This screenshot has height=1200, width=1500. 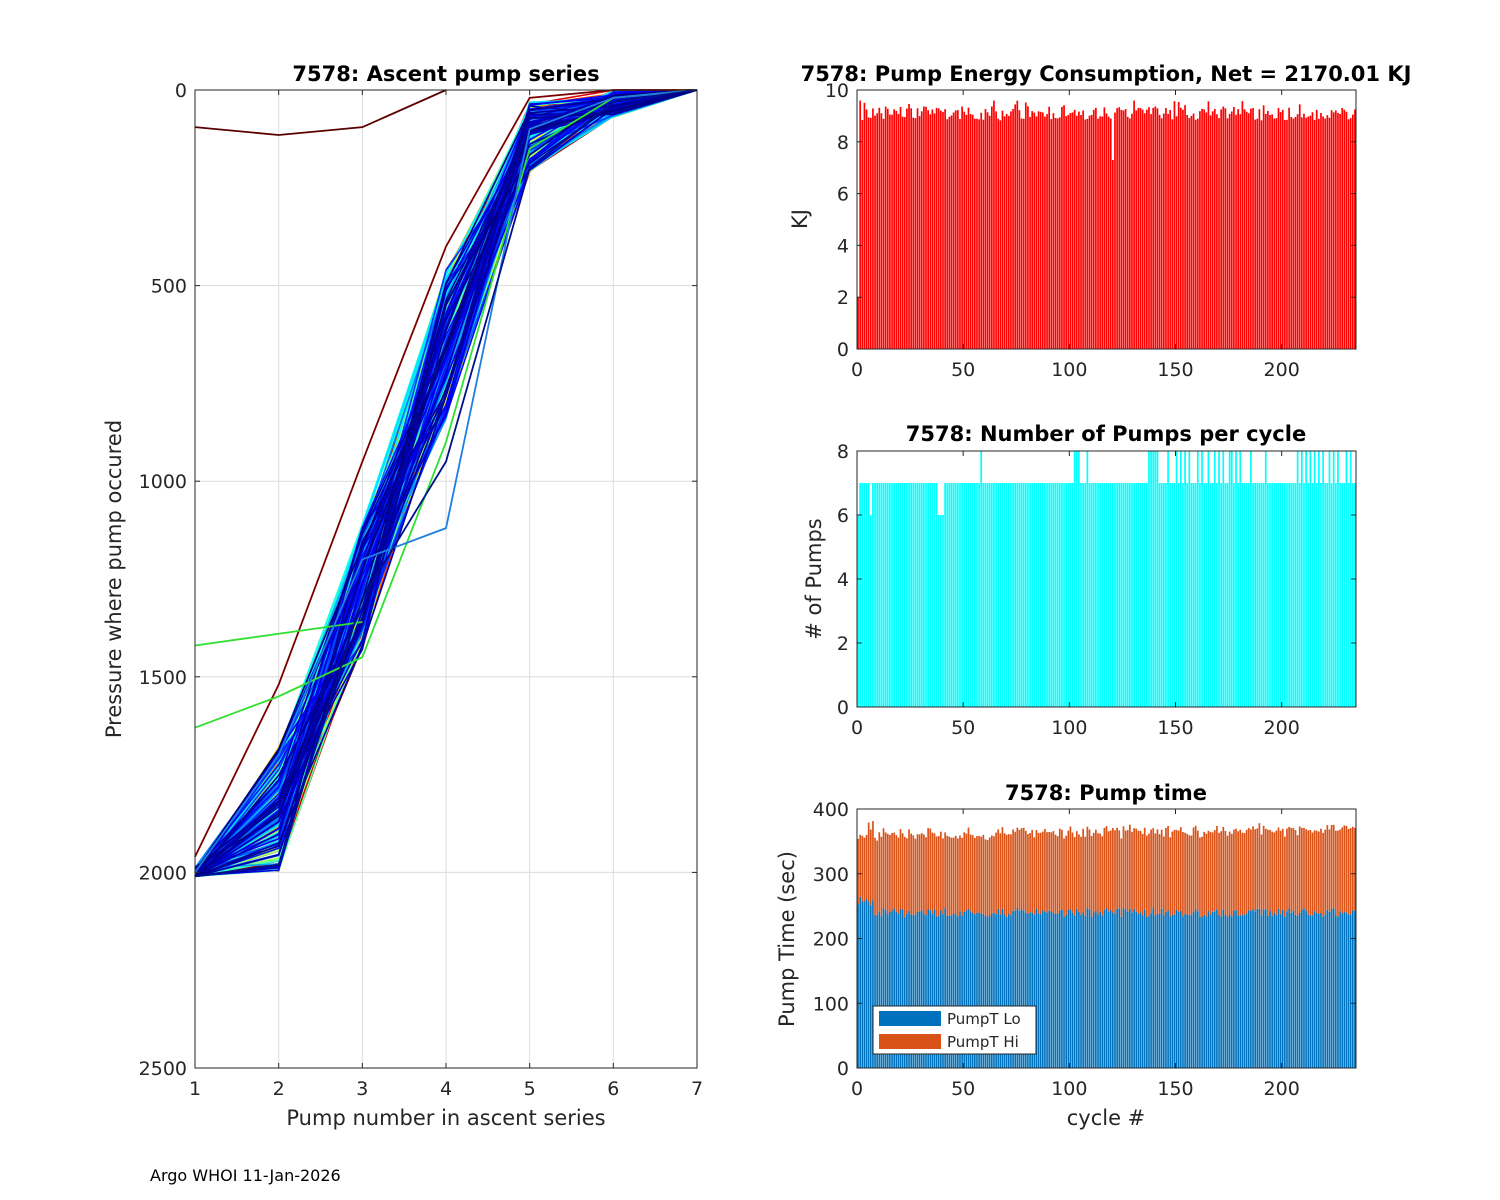 What do you see at coordinates (843, 350) in the screenshot?
I see `y-tick-label: 0` at bounding box center [843, 350].